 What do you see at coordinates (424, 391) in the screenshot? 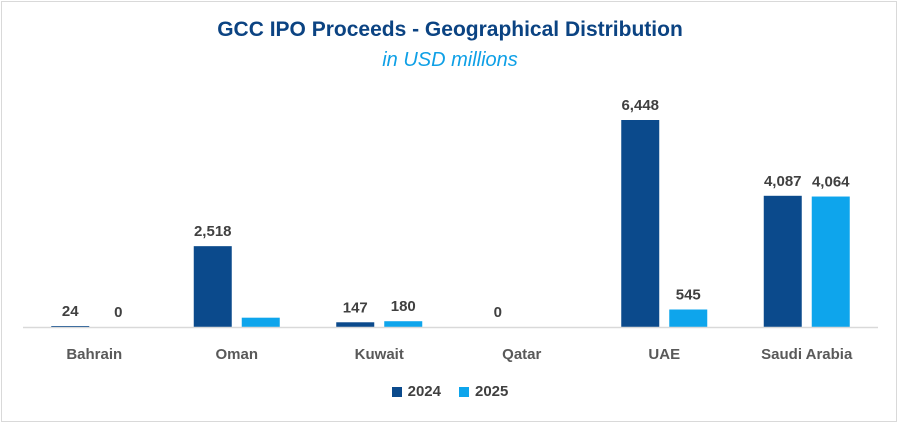
I see `legend-label-2024: 2024` at bounding box center [424, 391].